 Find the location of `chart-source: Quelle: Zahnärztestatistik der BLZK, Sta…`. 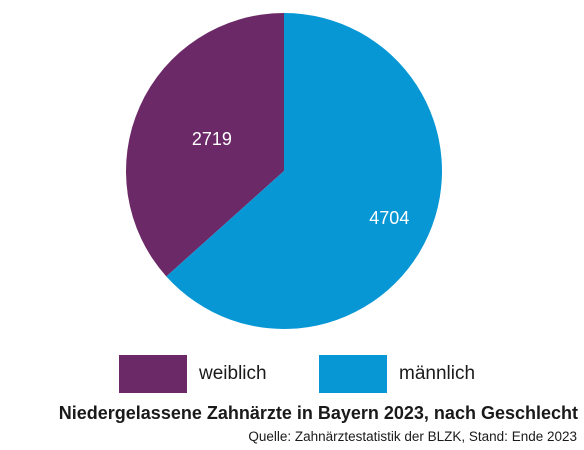

chart-source: Quelle: Zahnärztestatistik der BLZK, Sta… is located at coordinates (412, 436).